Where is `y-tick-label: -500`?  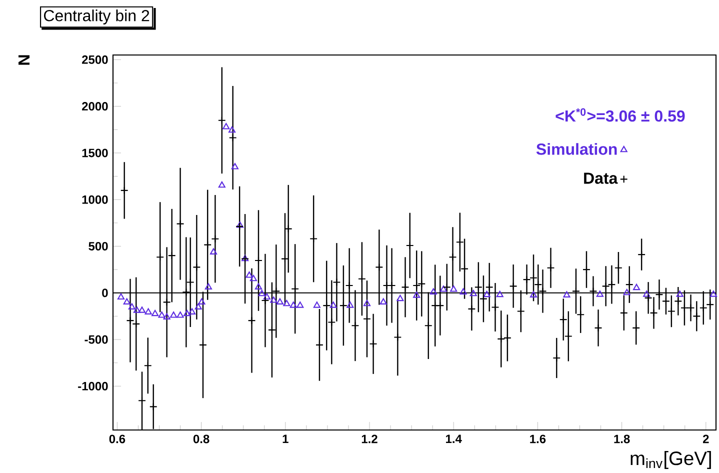
y-tick-label: -500 is located at coordinates (96, 339).